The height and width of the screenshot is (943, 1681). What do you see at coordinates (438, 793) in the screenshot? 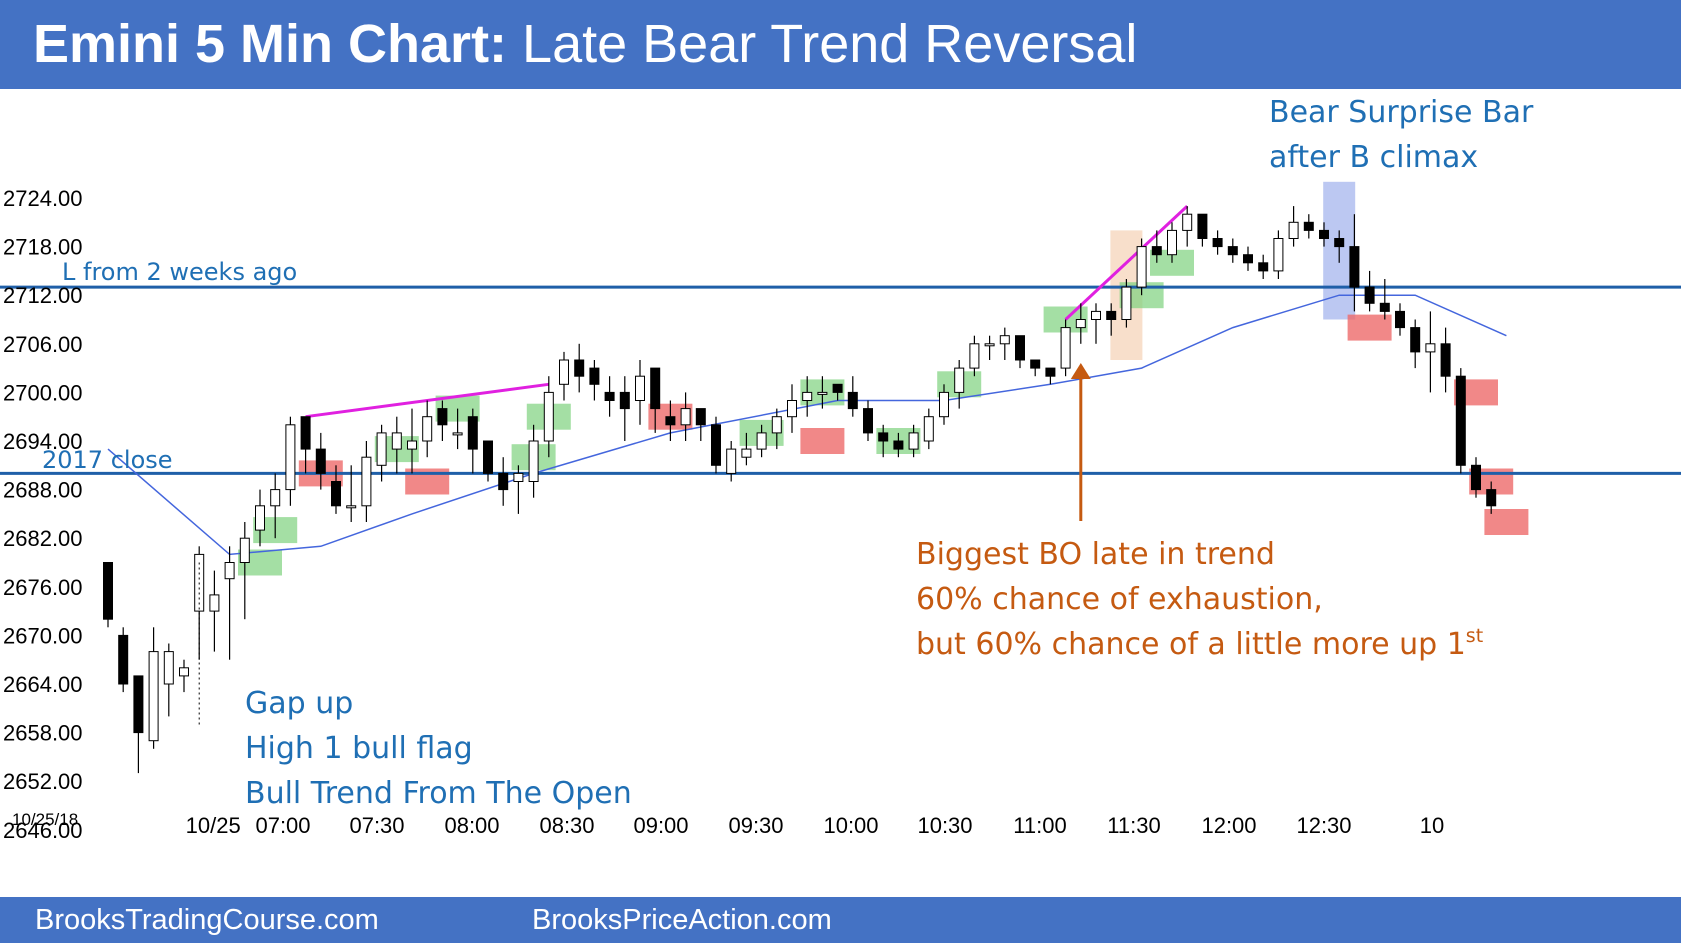
I see `annotation-btfto: Bull Trend From The Open` at bounding box center [438, 793].